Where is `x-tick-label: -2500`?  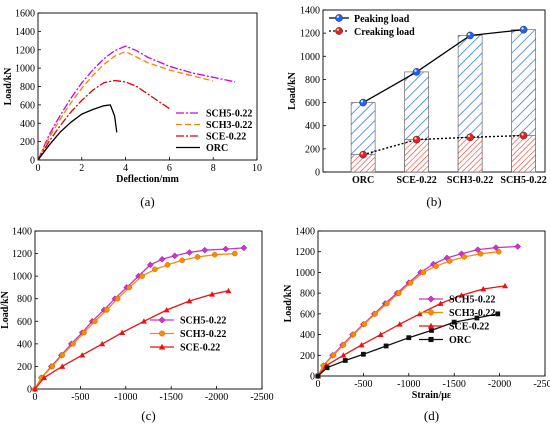
x-tick-label: -2500 is located at coordinates (261, 397).